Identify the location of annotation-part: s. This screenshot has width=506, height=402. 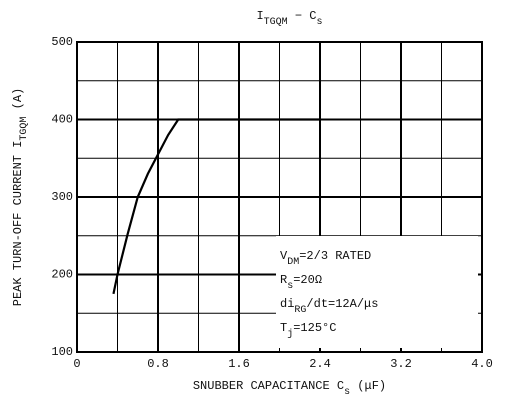
(290, 286).